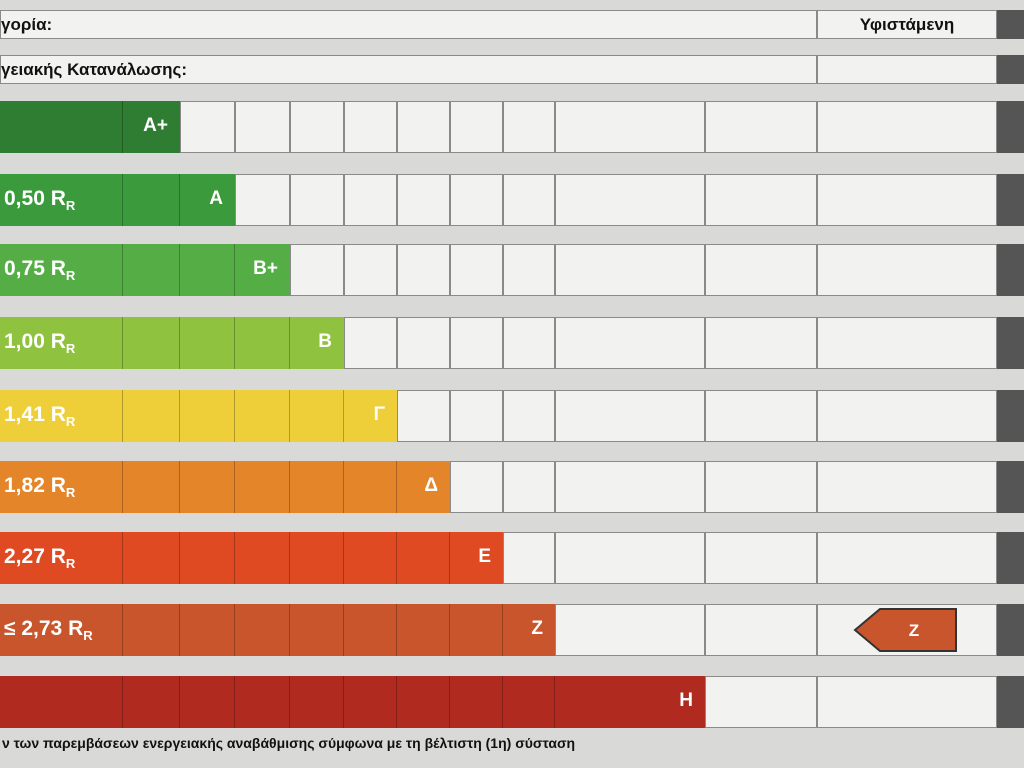 Image resolution: width=1024 pixels, height=768 pixels. Describe the element at coordinates (352, 702) in the screenshot. I see `rating-bar: Η` at that location.